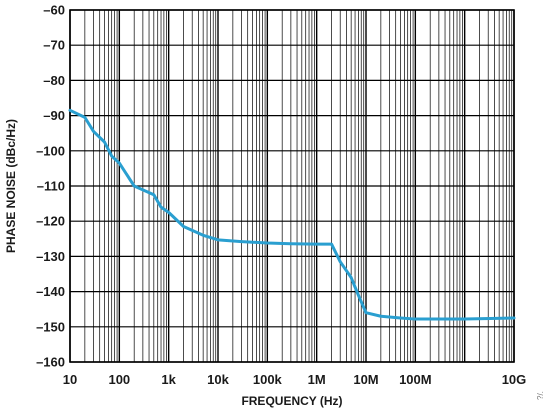 The height and width of the screenshot is (412, 554). Describe the element at coordinates (70, 379) in the screenshot. I see `x-tick-label: 10` at that location.